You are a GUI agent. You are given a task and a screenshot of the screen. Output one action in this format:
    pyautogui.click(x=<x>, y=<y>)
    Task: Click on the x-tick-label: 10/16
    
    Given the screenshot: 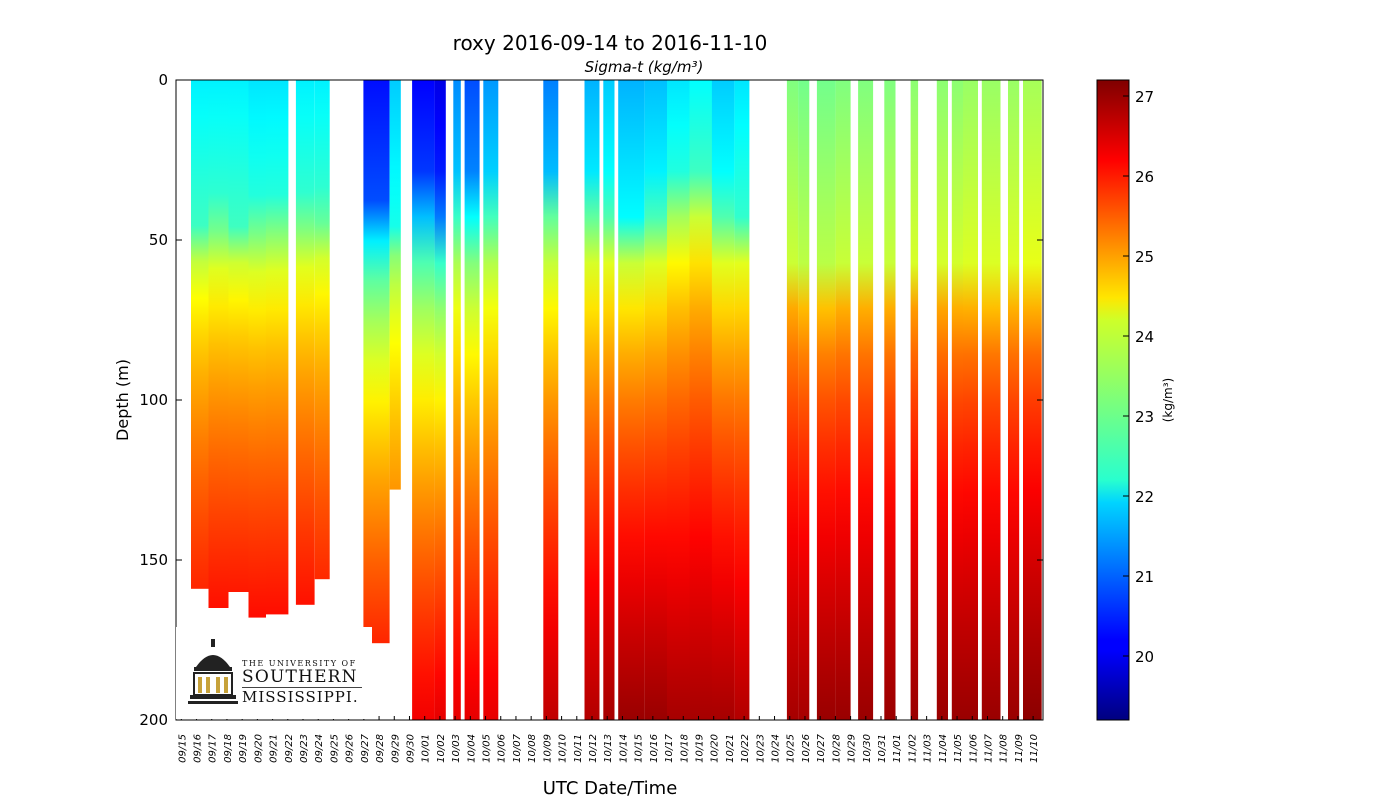 What is the action you would take?
    pyautogui.click(x=654, y=748)
    